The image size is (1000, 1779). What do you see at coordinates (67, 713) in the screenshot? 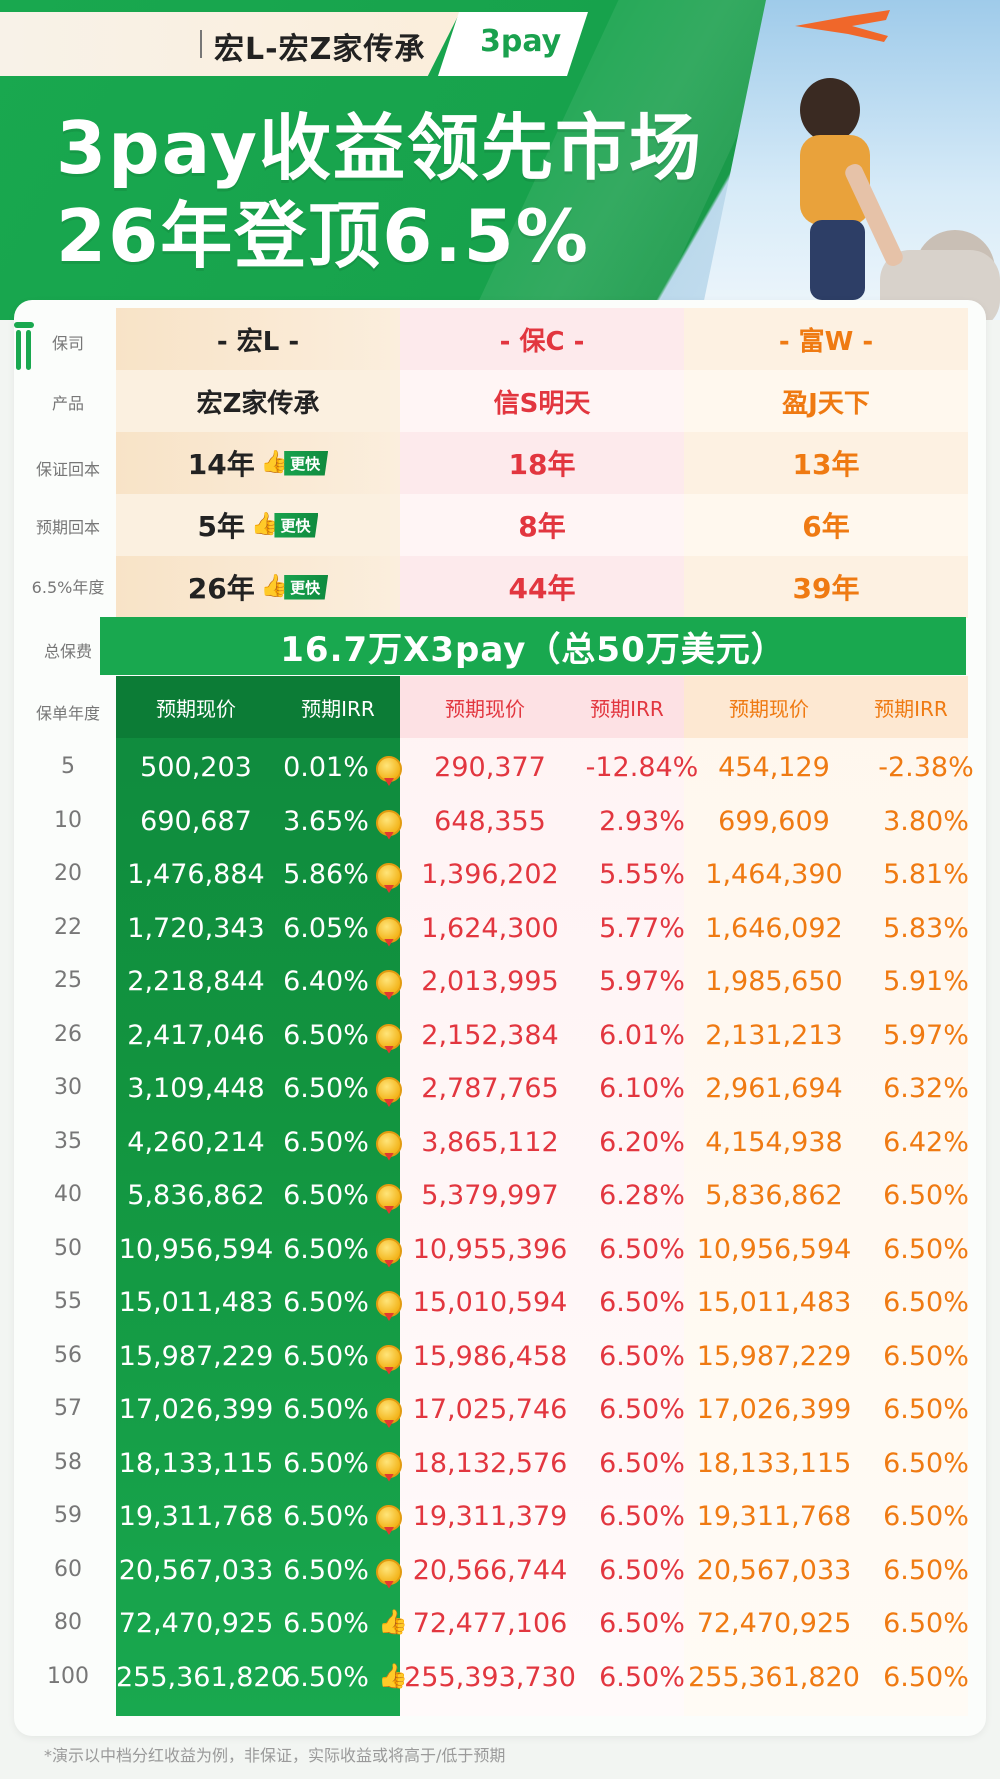
I see `label-policy-year: 保单年度` at bounding box center [67, 713].